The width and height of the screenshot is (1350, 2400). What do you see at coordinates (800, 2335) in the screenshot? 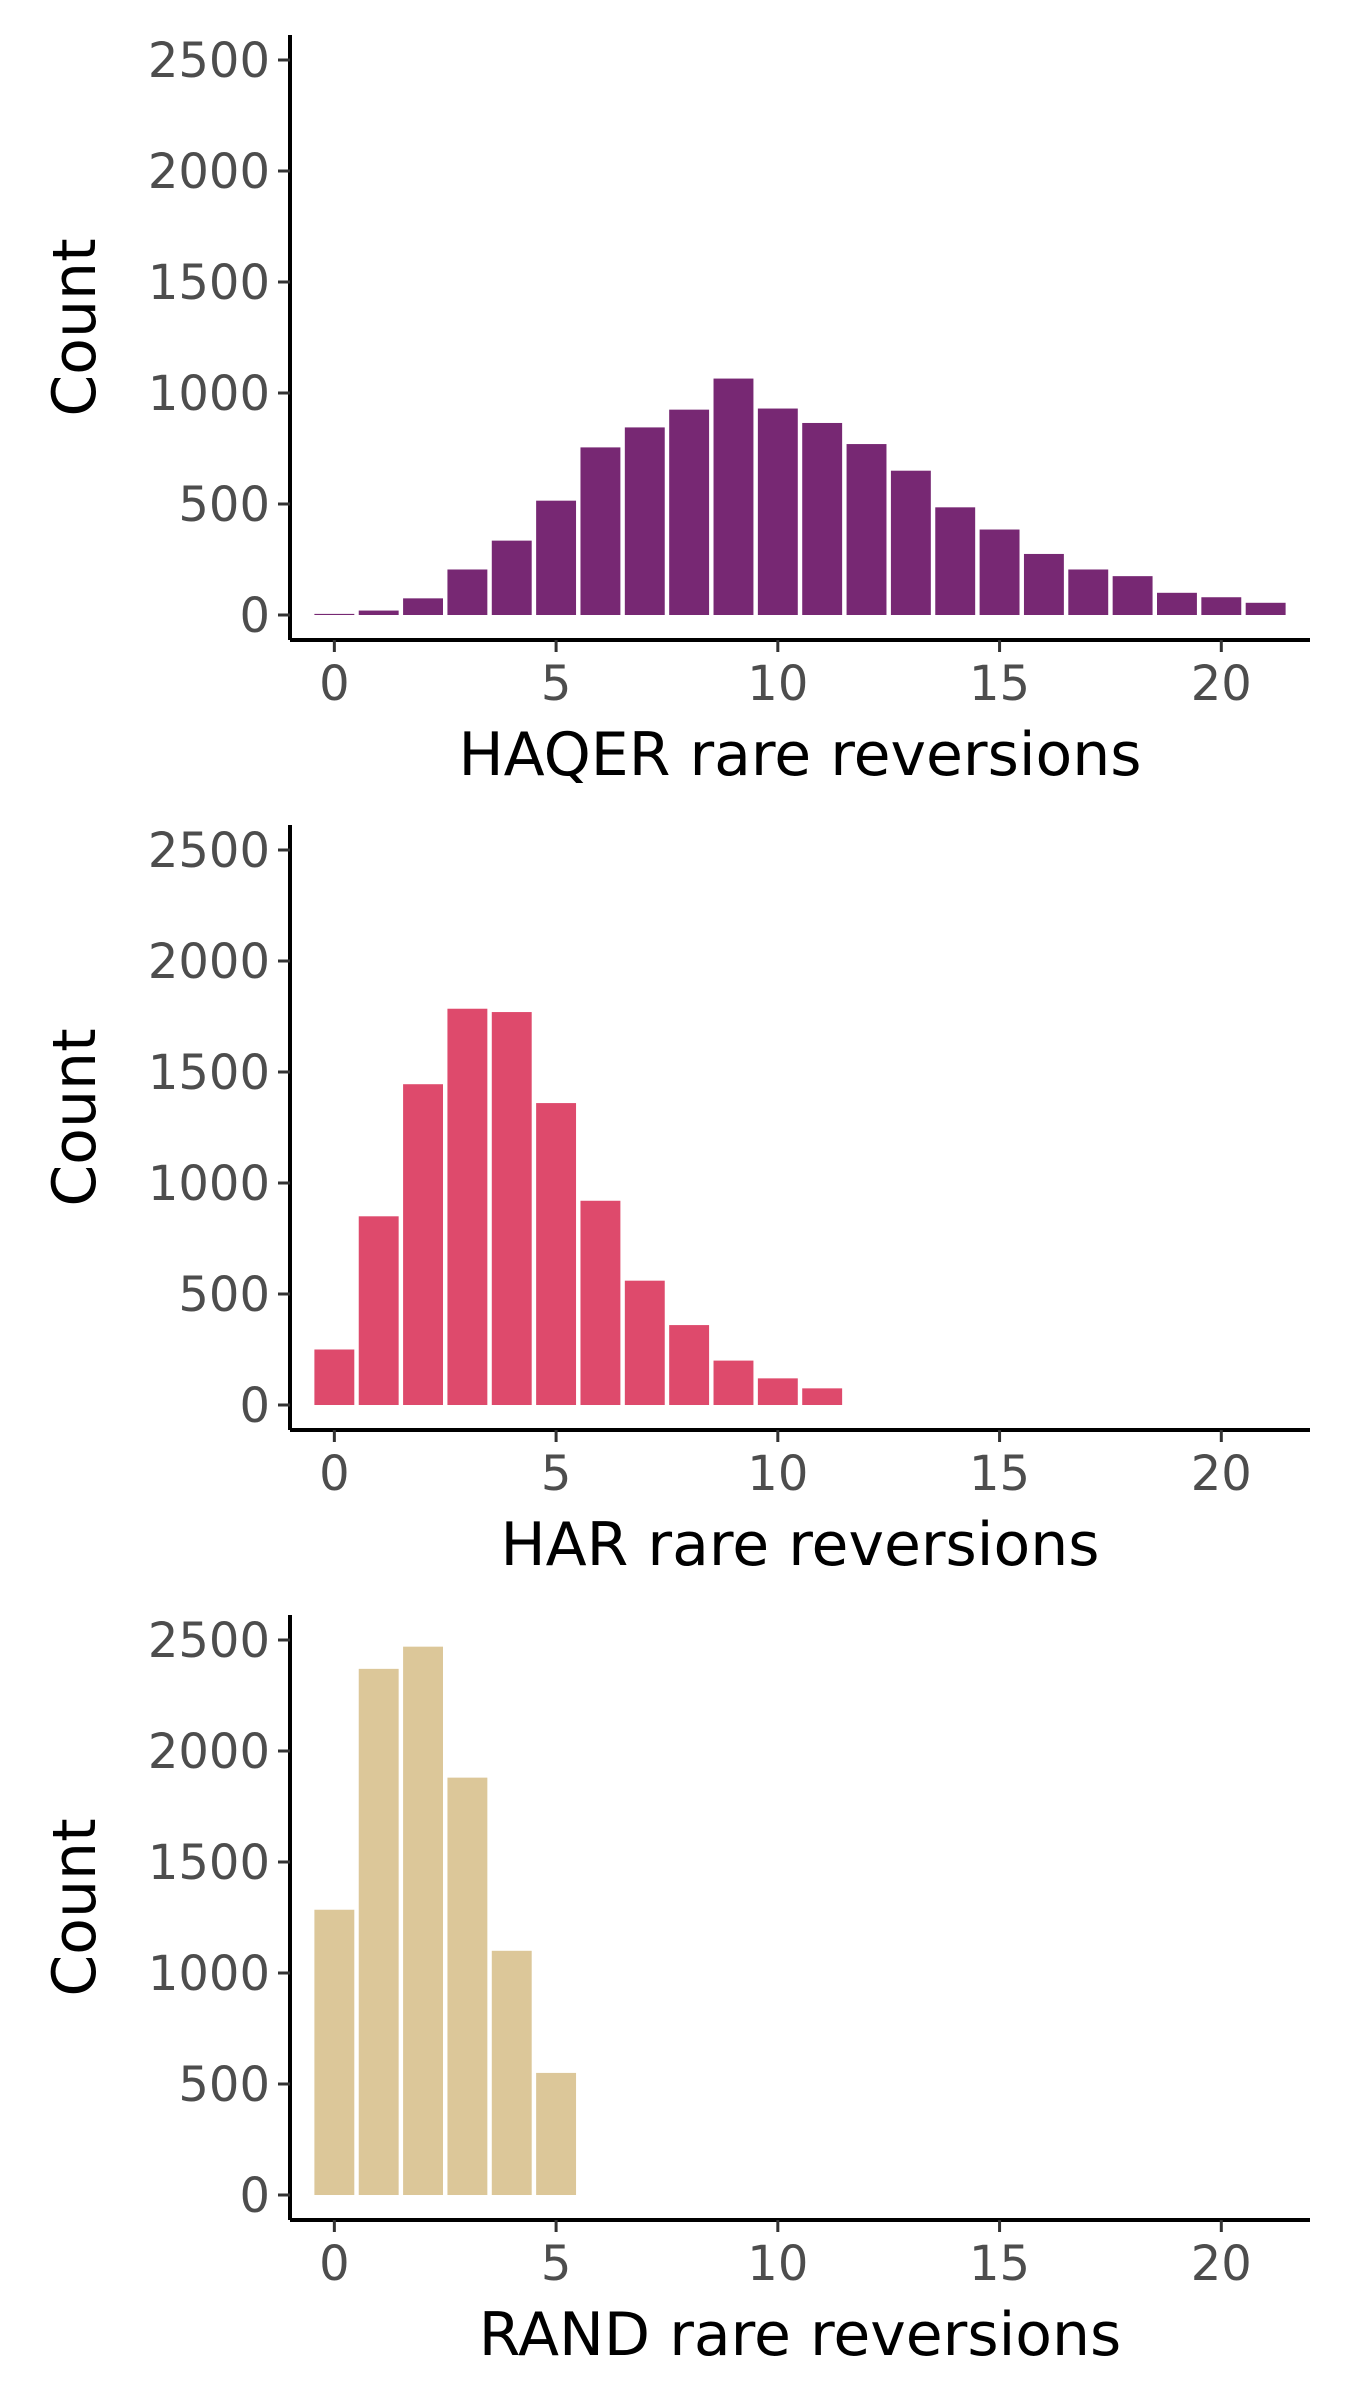
I see `x-axis-title: RAND rare reversions` at bounding box center [800, 2335].